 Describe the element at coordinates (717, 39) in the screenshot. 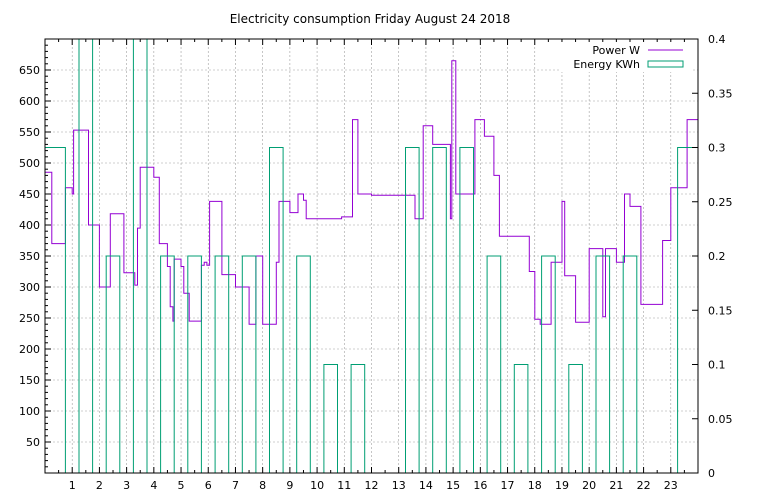

I see `y2-tick-label: 0.4` at that location.